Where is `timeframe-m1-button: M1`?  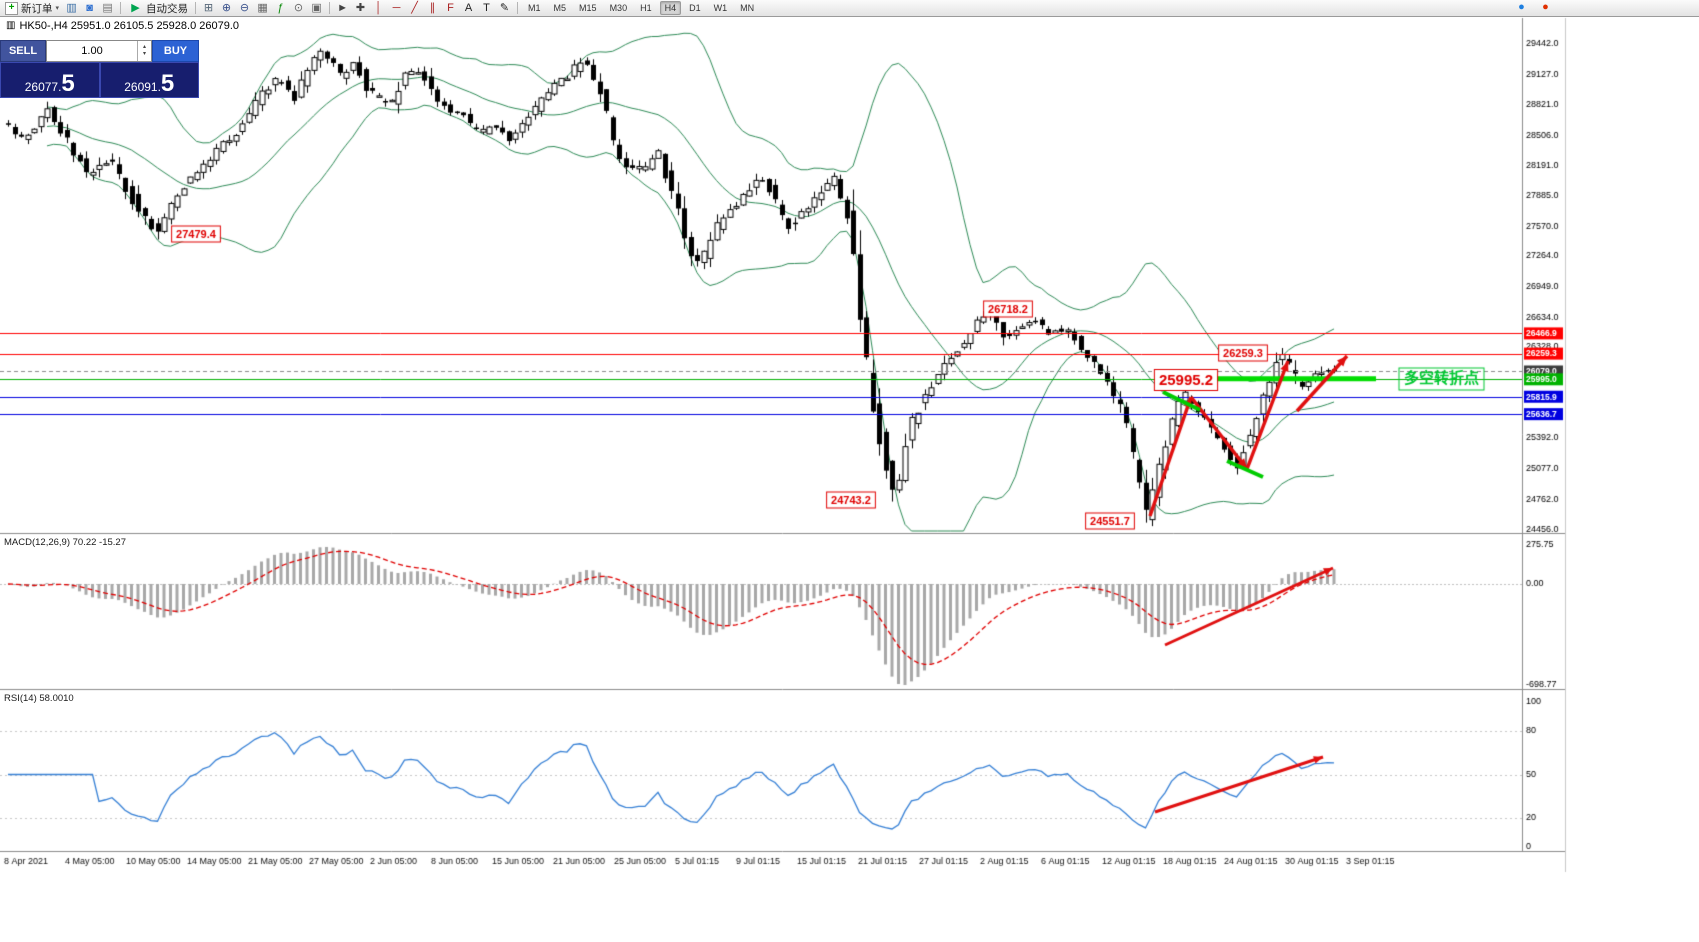
timeframe-m1-button: M1 is located at coordinates (534, 8).